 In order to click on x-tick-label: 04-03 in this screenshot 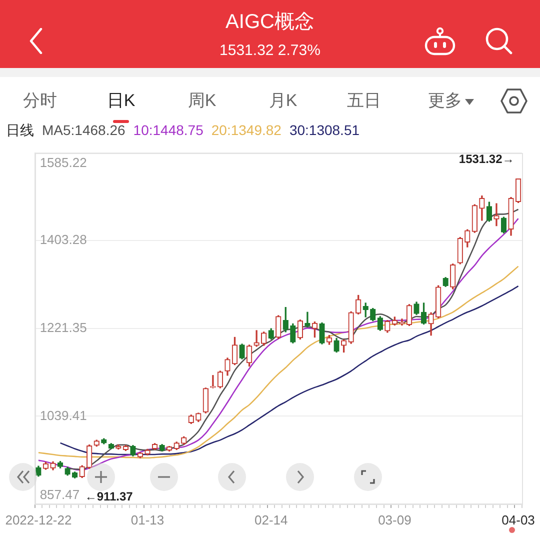, I will do `click(518, 520)`.